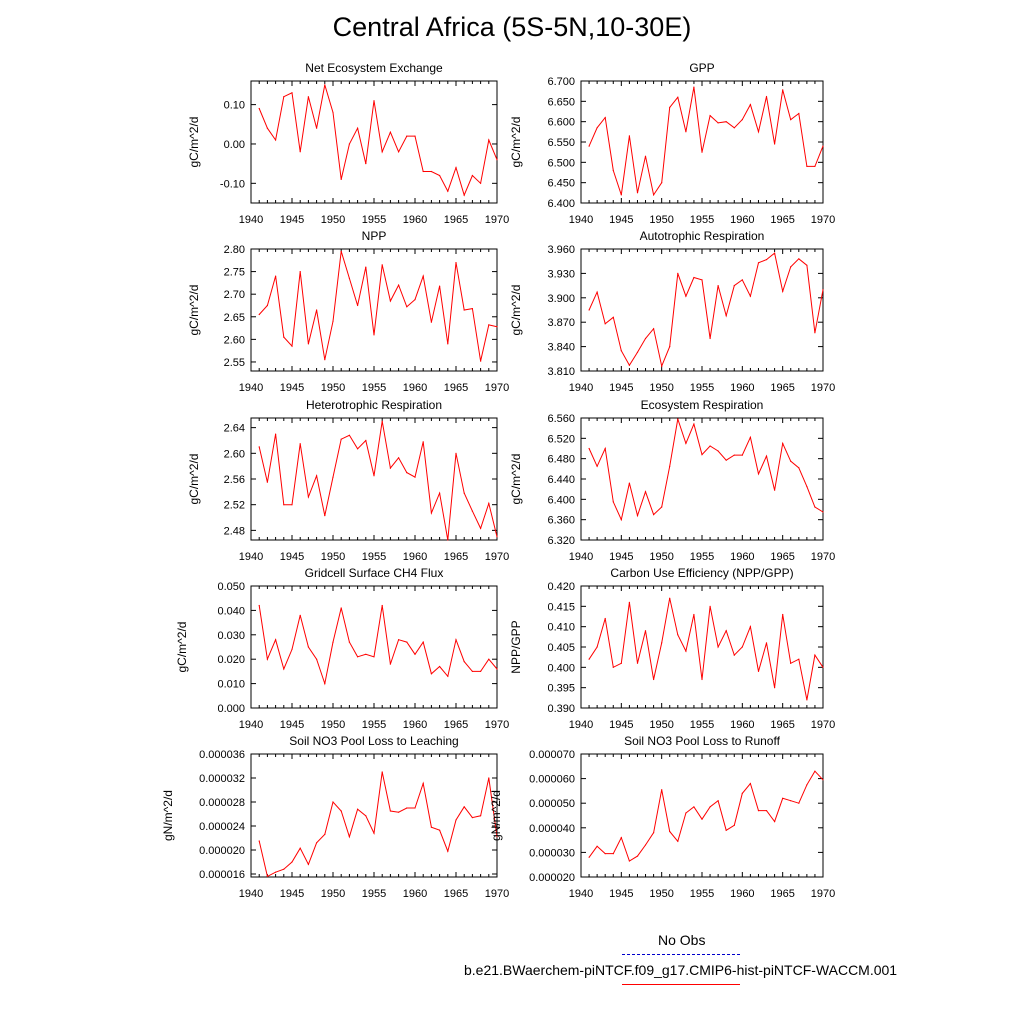 The height and width of the screenshot is (1024, 1024). Describe the element at coordinates (561, 323) in the screenshot. I see `y-tick-label: 3.870` at that location.